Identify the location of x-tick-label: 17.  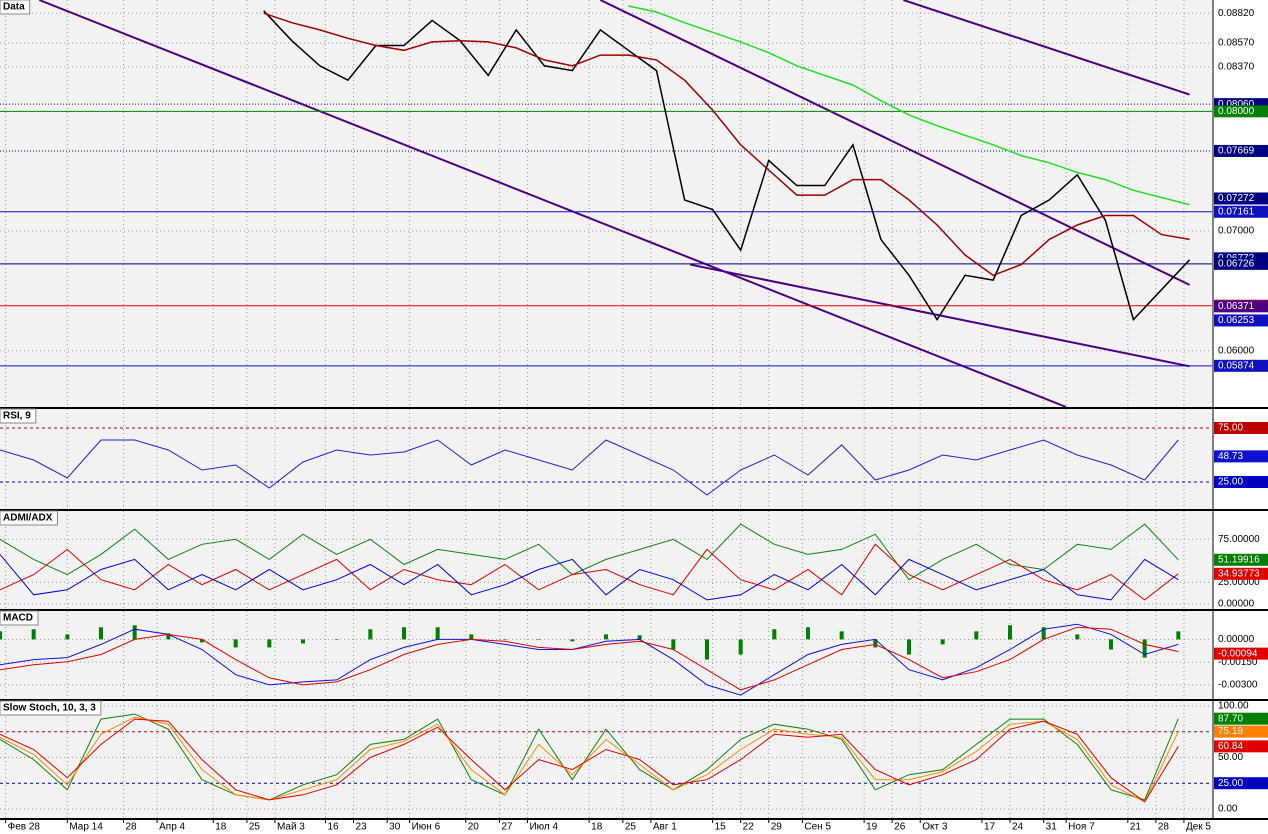
(990, 827).